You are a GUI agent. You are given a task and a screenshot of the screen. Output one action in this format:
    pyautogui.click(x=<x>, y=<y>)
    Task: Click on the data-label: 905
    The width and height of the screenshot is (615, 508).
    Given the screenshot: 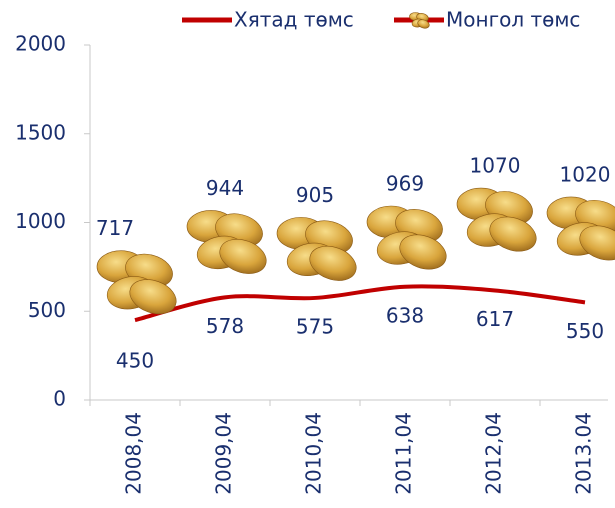 What is the action you would take?
    pyautogui.click(x=315, y=195)
    